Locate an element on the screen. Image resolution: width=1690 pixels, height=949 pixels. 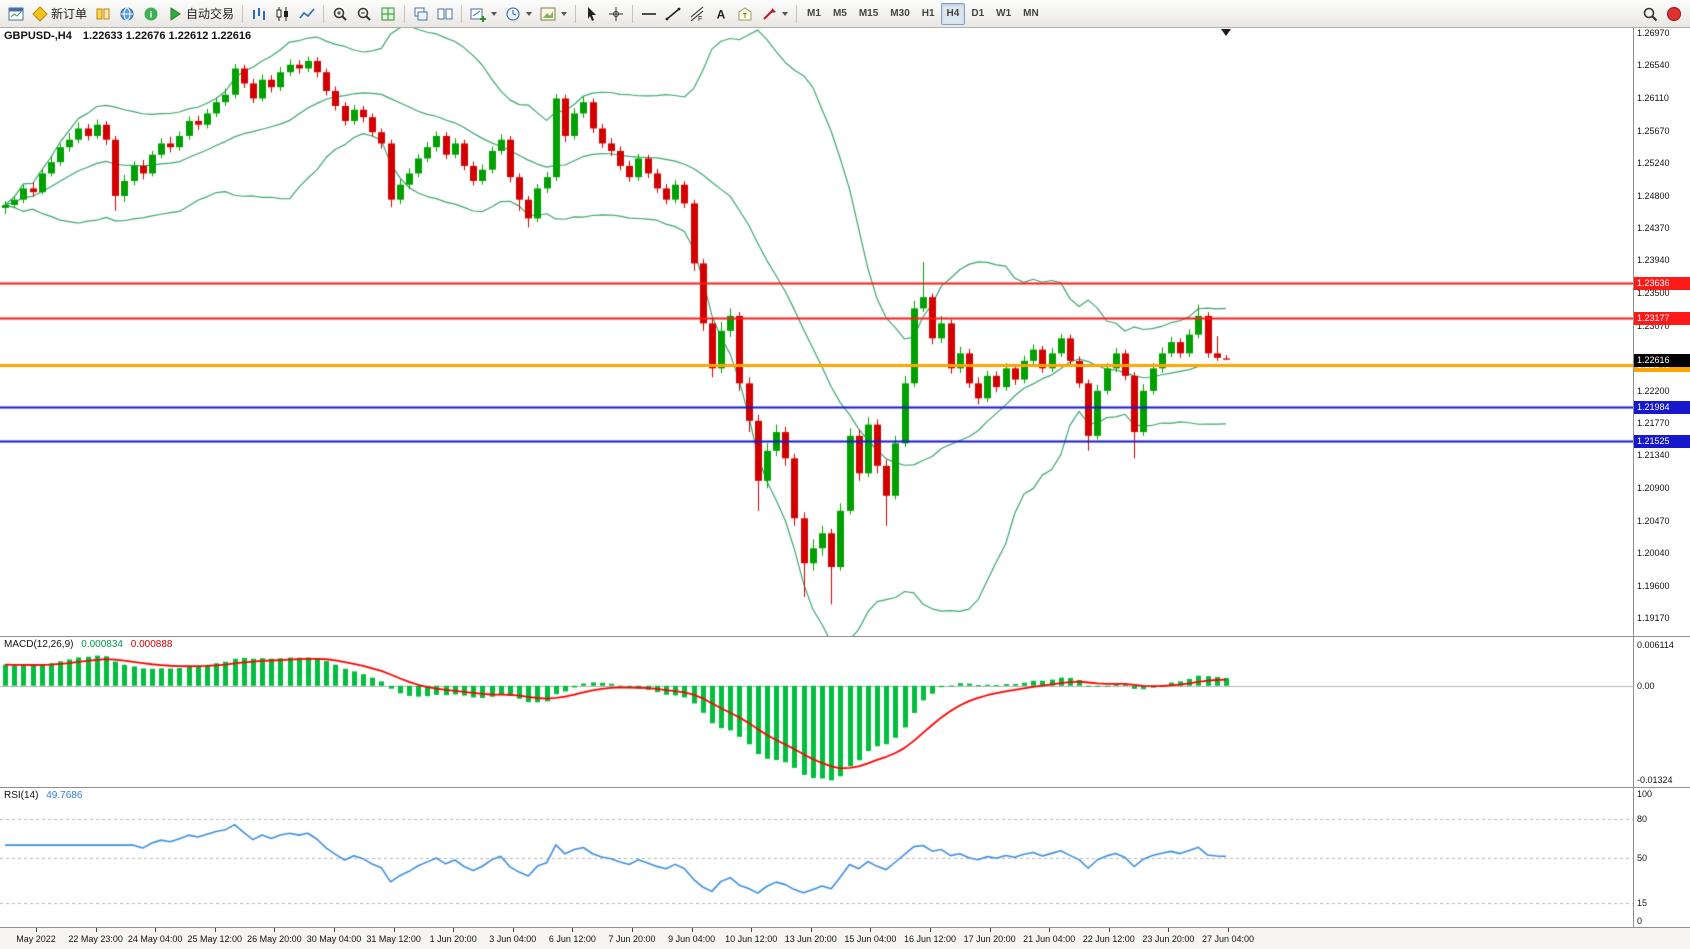
grid-icon is located at coordinates (388, 14).